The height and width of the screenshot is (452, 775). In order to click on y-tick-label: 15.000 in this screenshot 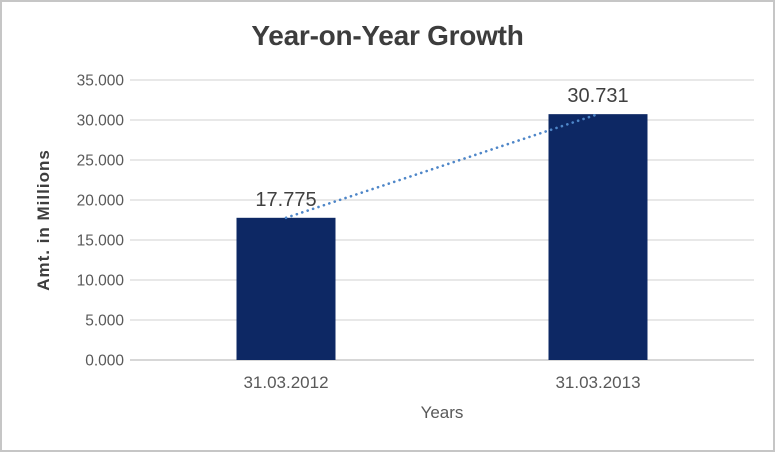, I will do `click(101, 241)`.